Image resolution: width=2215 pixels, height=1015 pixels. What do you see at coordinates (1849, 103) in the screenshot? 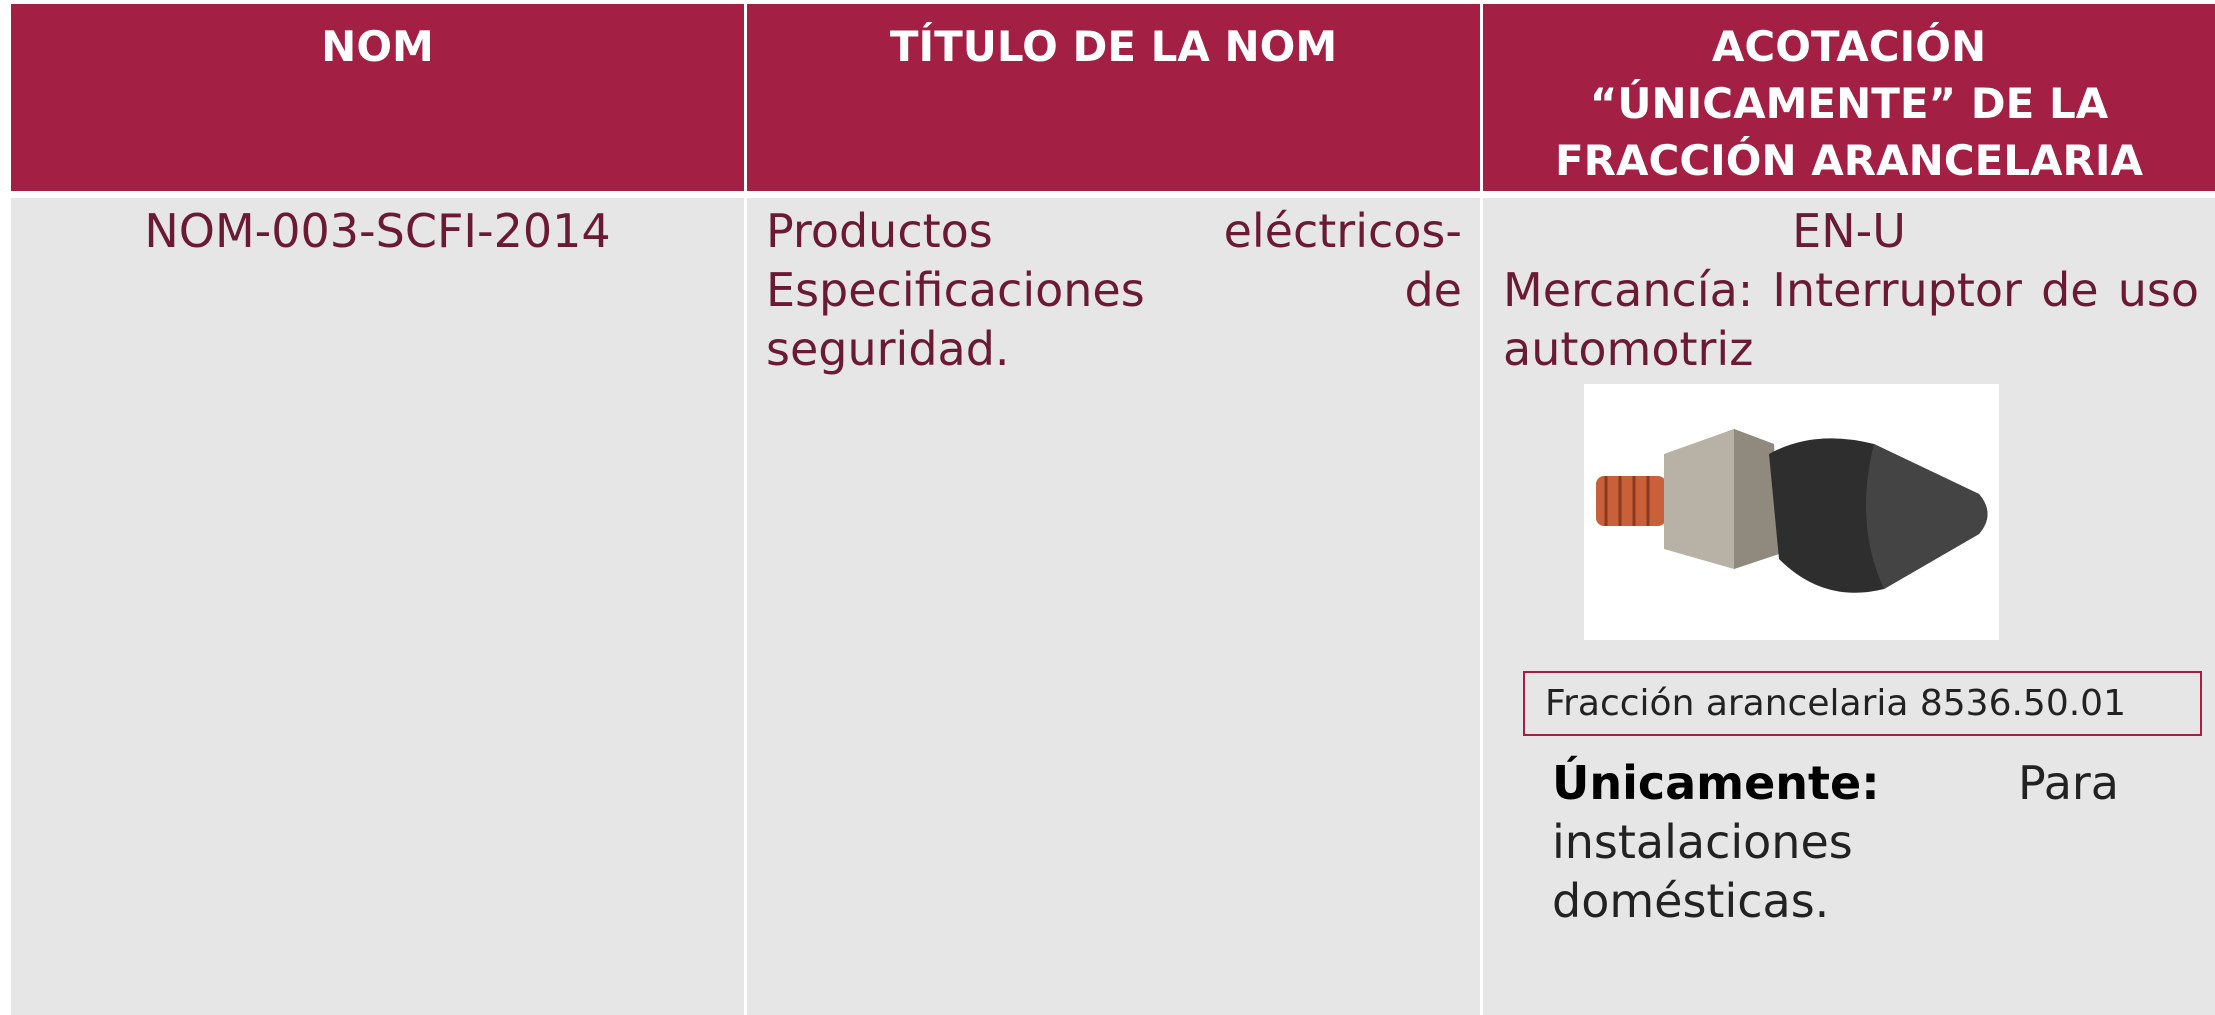
I see `header-line: “ÚNICAMENTE” DE LA` at bounding box center [1849, 103].